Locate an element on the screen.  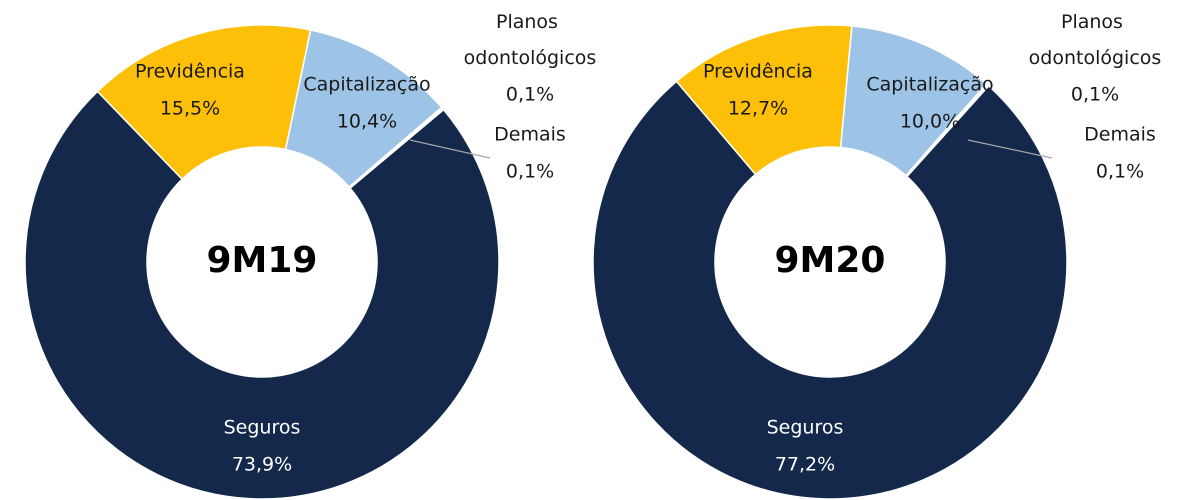
slice-label-value: 10,4% is located at coordinates (367, 122).